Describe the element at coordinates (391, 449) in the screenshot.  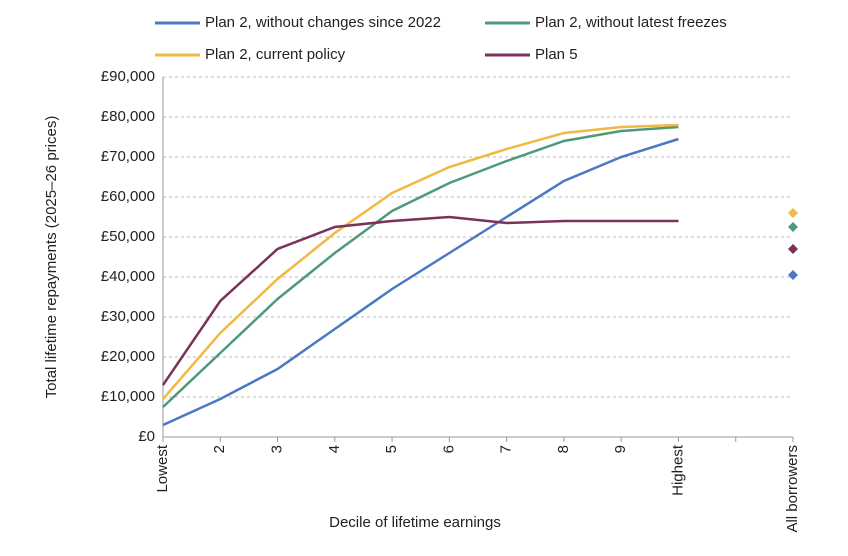
I see `x-tick-label: 5` at that location.